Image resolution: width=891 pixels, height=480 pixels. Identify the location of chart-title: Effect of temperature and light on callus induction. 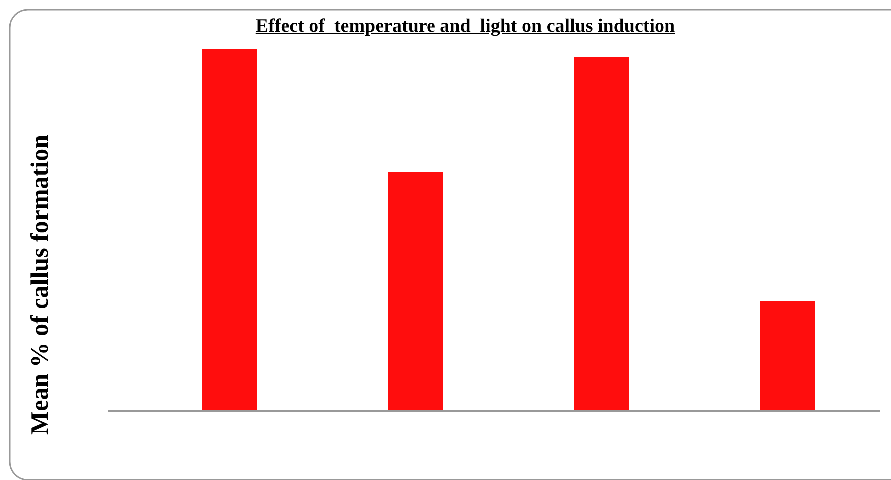
(465, 27).